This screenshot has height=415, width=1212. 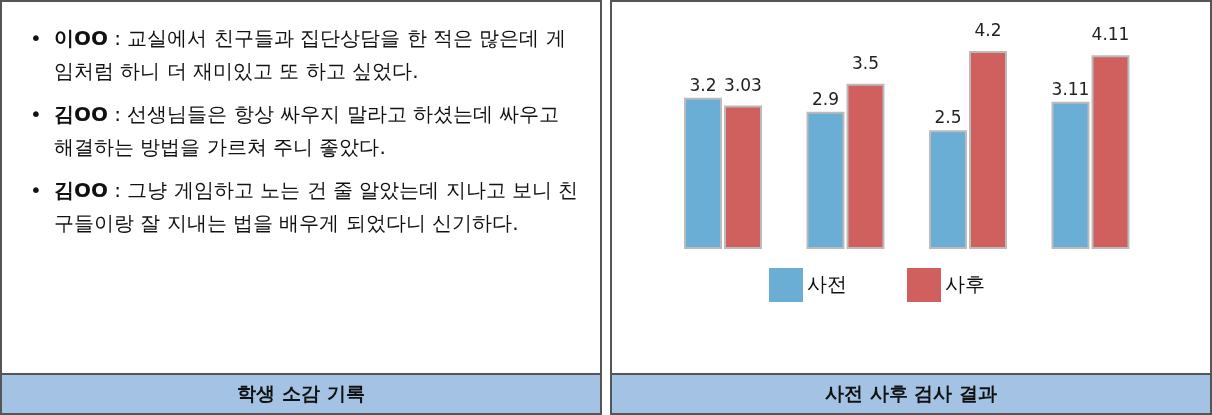 What do you see at coordinates (301, 393) in the screenshot?
I see `text: 학생 소감 기록` at bounding box center [301, 393].